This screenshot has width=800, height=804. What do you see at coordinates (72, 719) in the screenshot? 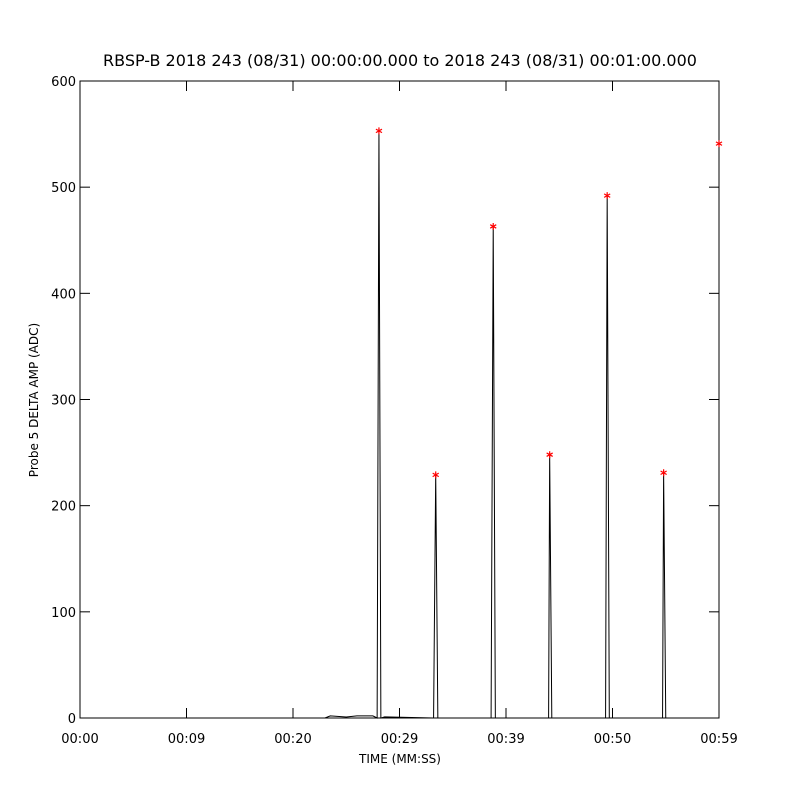
I see `y-tick-label: 0` at bounding box center [72, 719].